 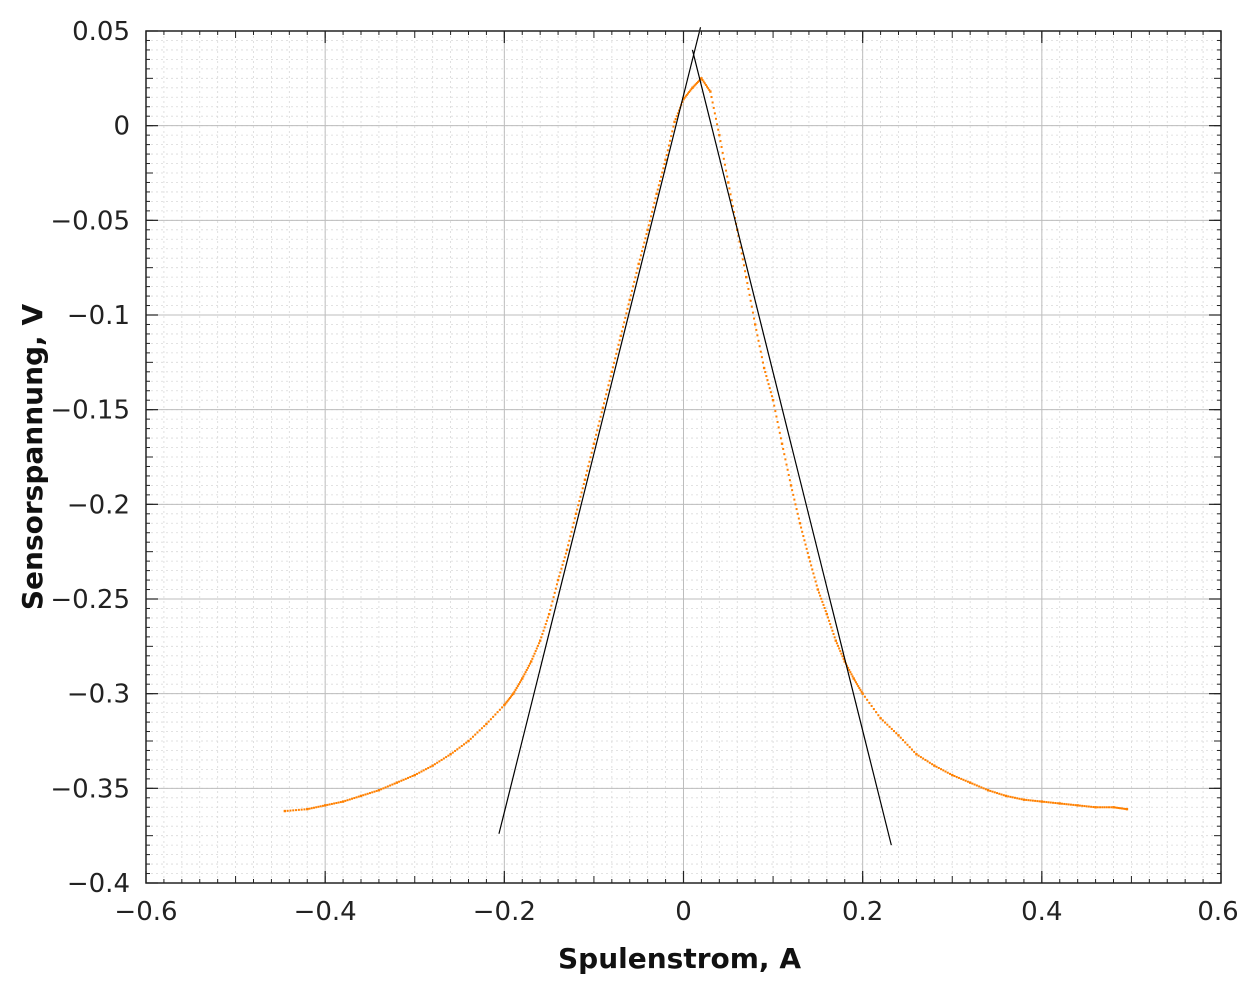 I want to click on x-tick-label: 0, so click(x=683, y=912).